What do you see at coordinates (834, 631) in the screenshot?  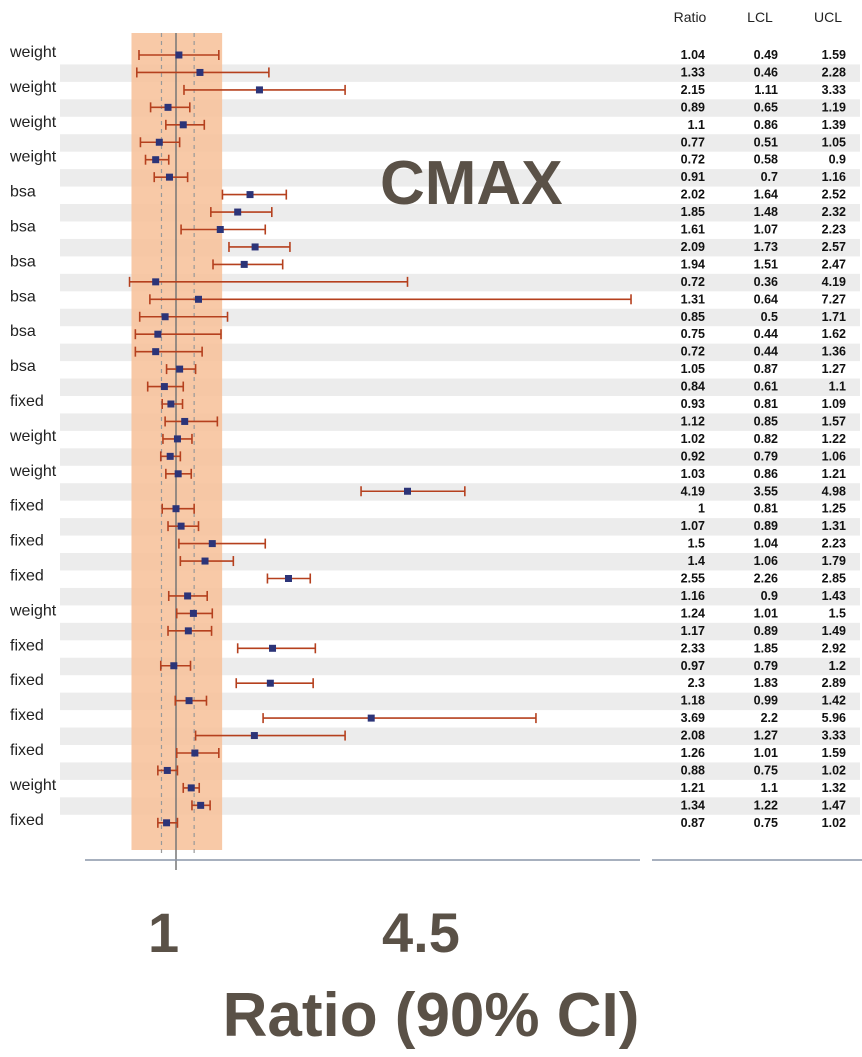 I see `table-cell-ucl: 1.49` at bounding box center [834, 631].